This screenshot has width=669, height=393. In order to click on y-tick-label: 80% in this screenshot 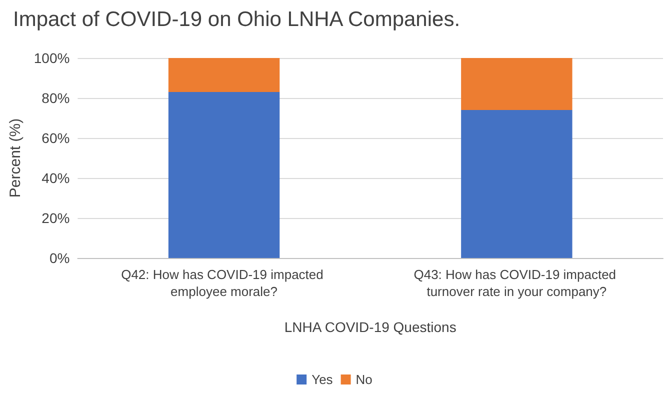, I will do `click(56, 98)`.